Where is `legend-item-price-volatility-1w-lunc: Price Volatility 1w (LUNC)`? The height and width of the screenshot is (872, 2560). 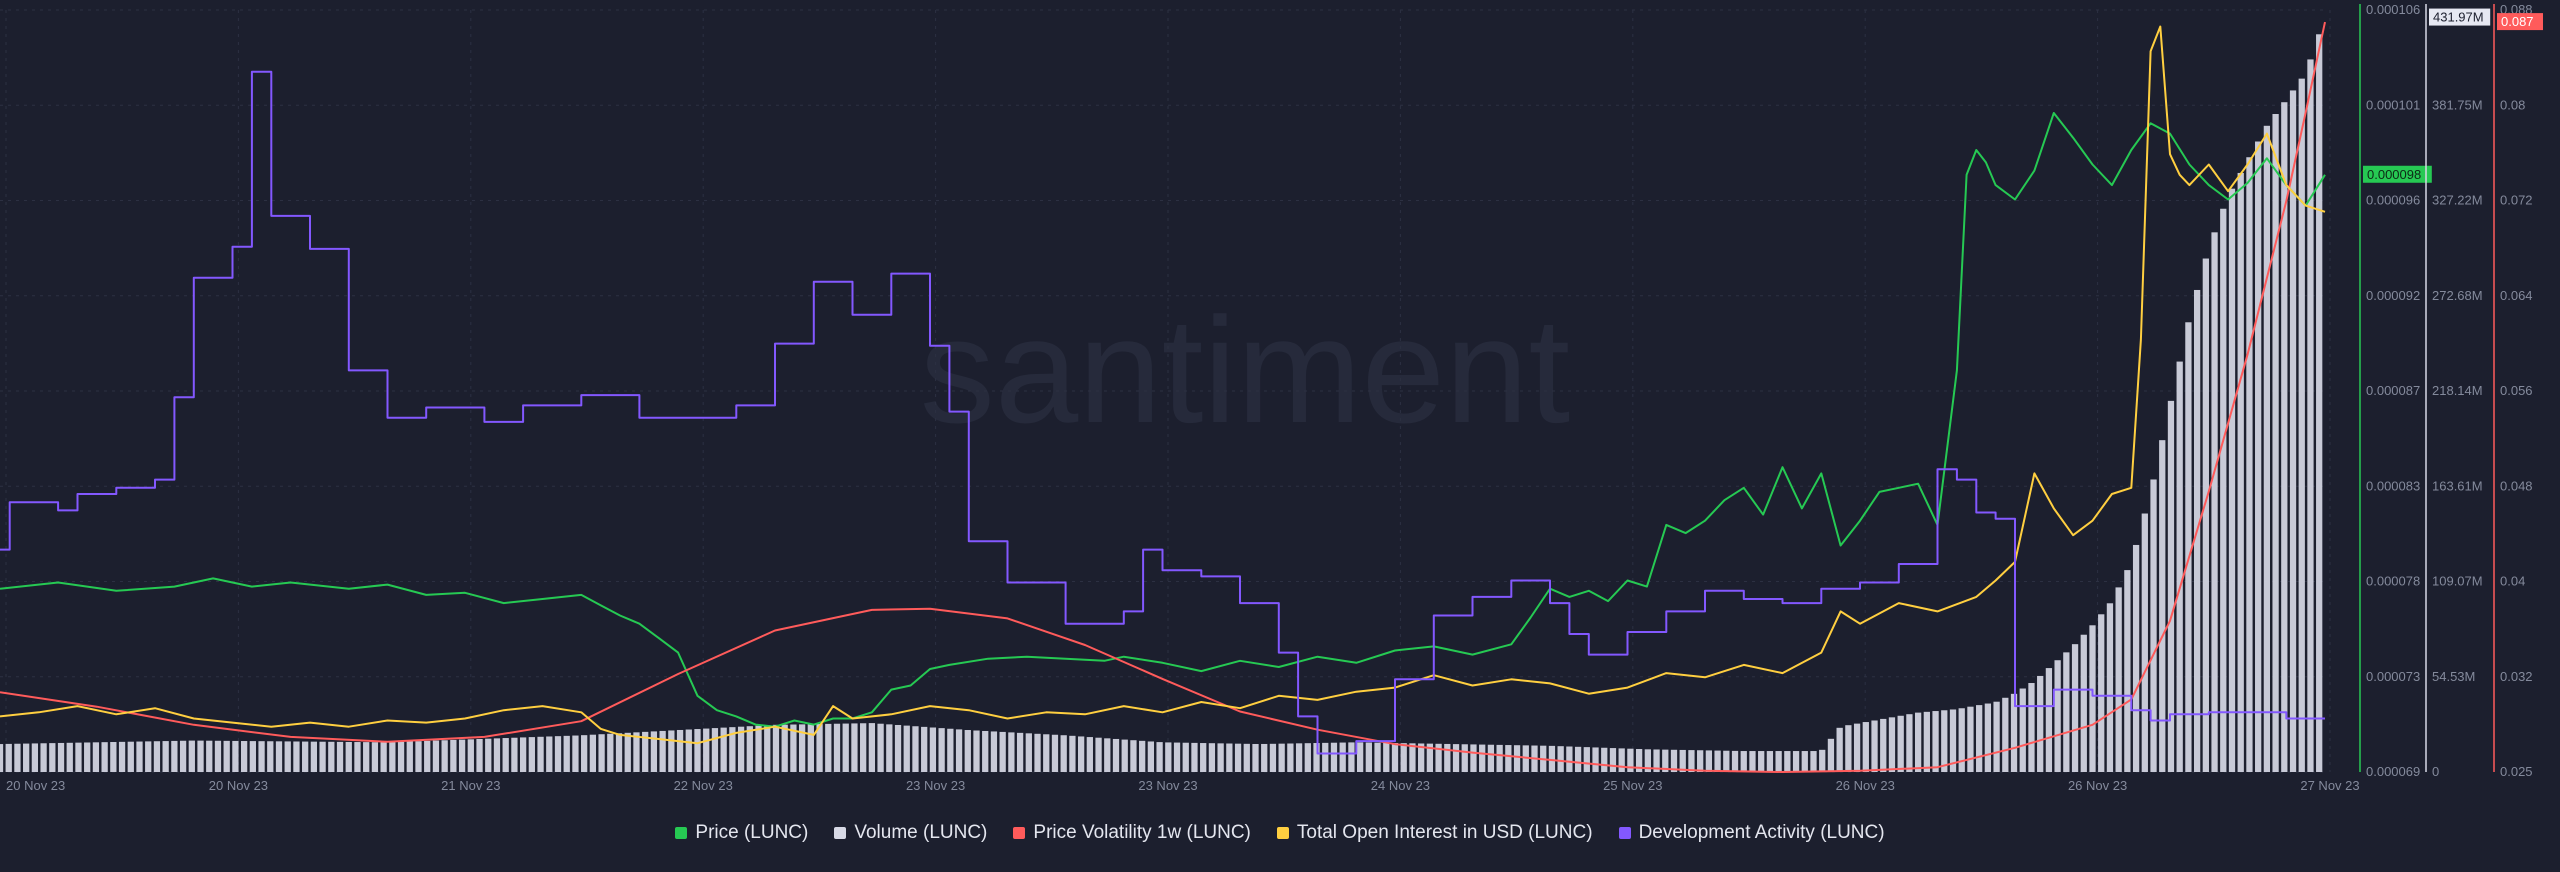
legend-item-price-volatility-1w-lunc: Price Volatility 1w (LUNC) is located at coordinates (1132, 833).